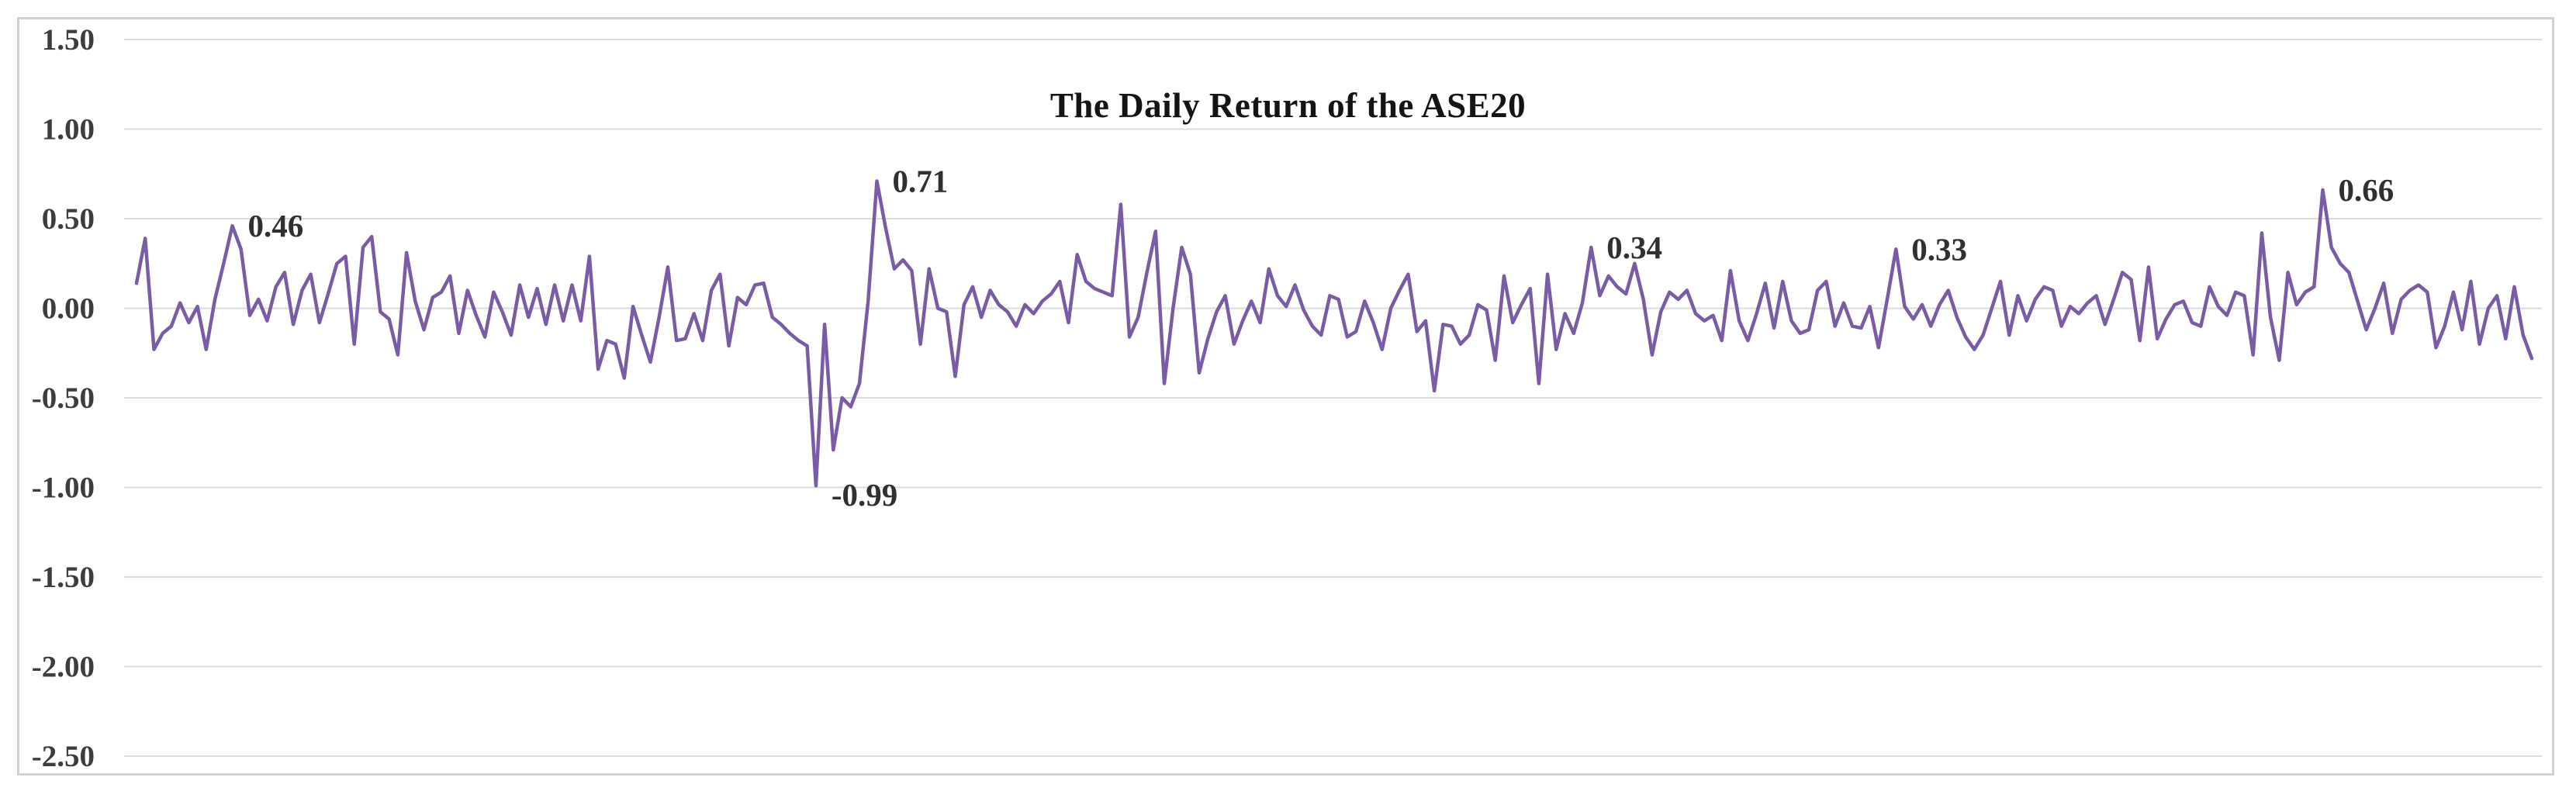 This screenshot has height=805, width=2576. I want to click on y-axis-tick-label: -1.00, so click(63, 488).